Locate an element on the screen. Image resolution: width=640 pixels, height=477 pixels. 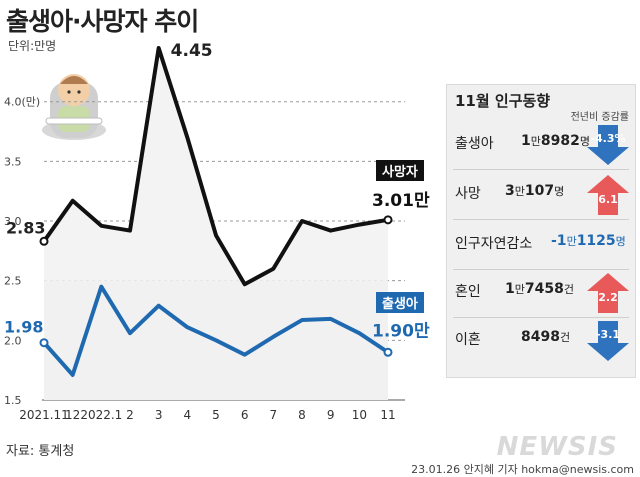
x-tick-label: 3 is located at coordinates (159, 415).